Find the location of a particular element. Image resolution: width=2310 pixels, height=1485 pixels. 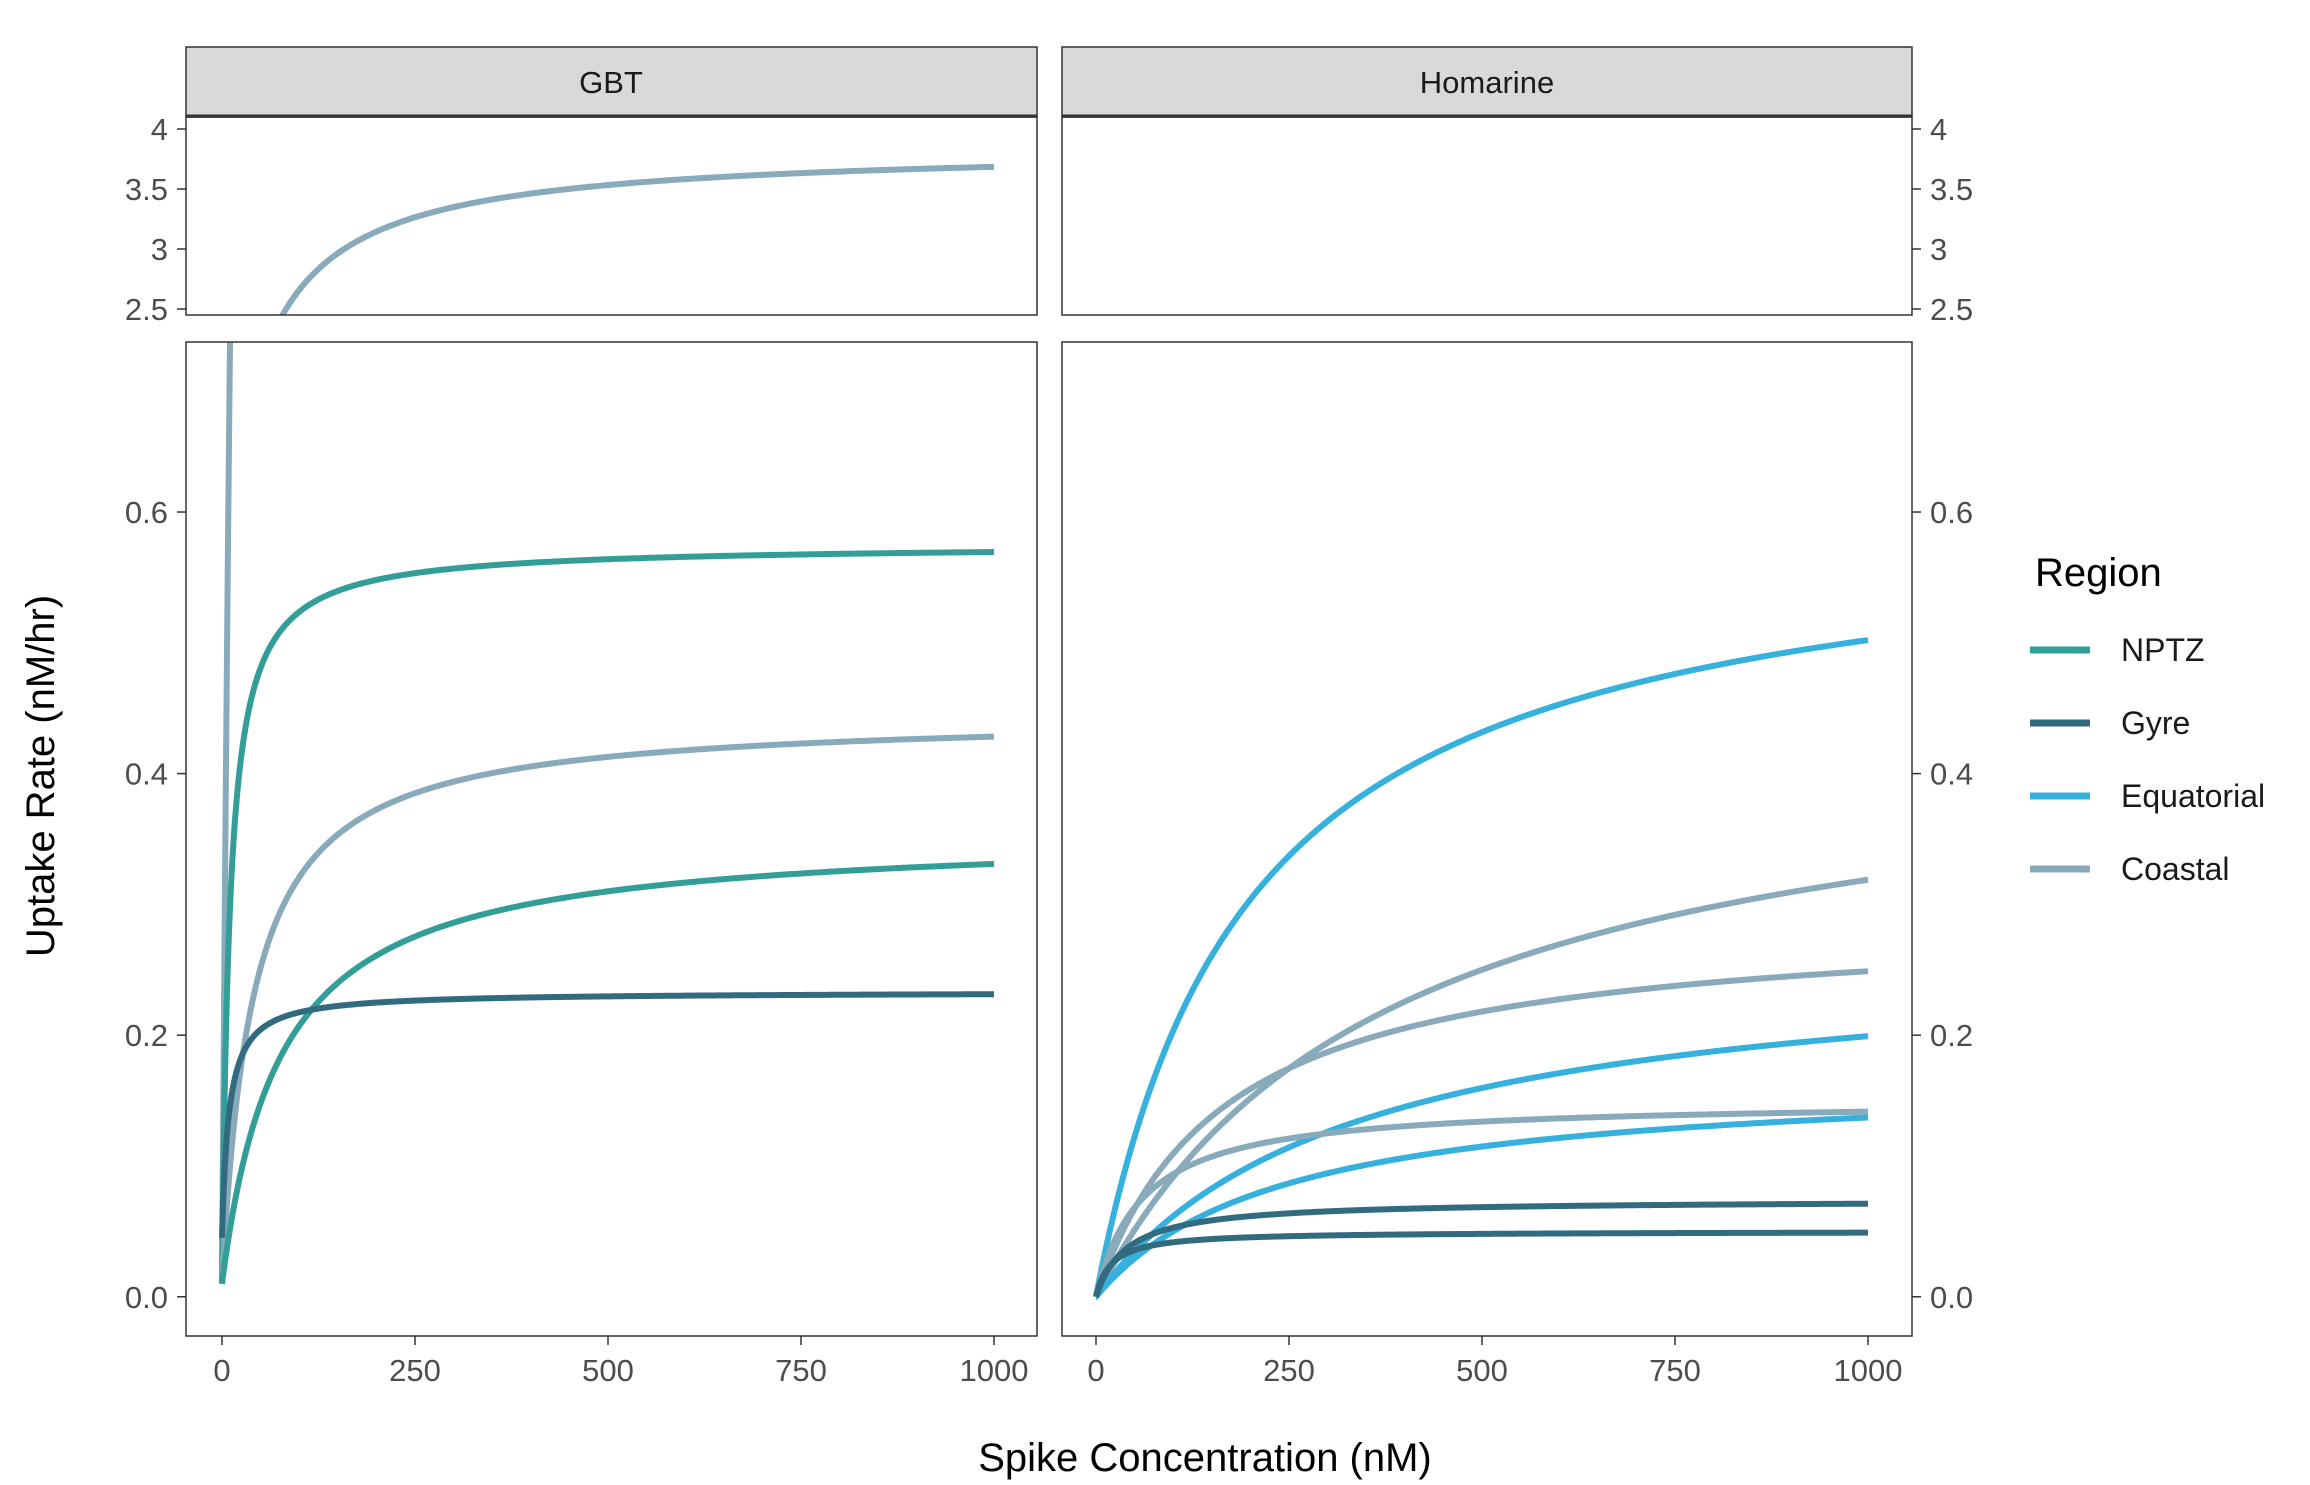

legend-title: Region is located at coordinates (2098, 573).